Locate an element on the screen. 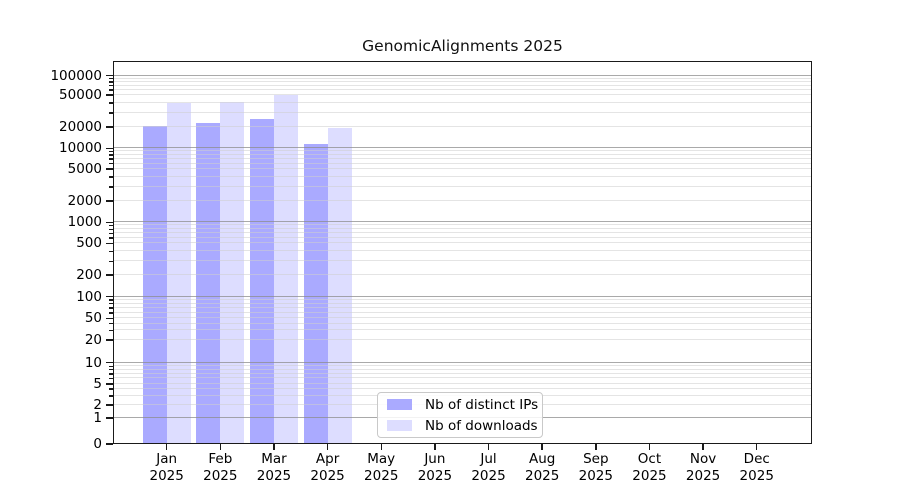  x-tick-label-line: Feb is located at coordinates (220, 459).